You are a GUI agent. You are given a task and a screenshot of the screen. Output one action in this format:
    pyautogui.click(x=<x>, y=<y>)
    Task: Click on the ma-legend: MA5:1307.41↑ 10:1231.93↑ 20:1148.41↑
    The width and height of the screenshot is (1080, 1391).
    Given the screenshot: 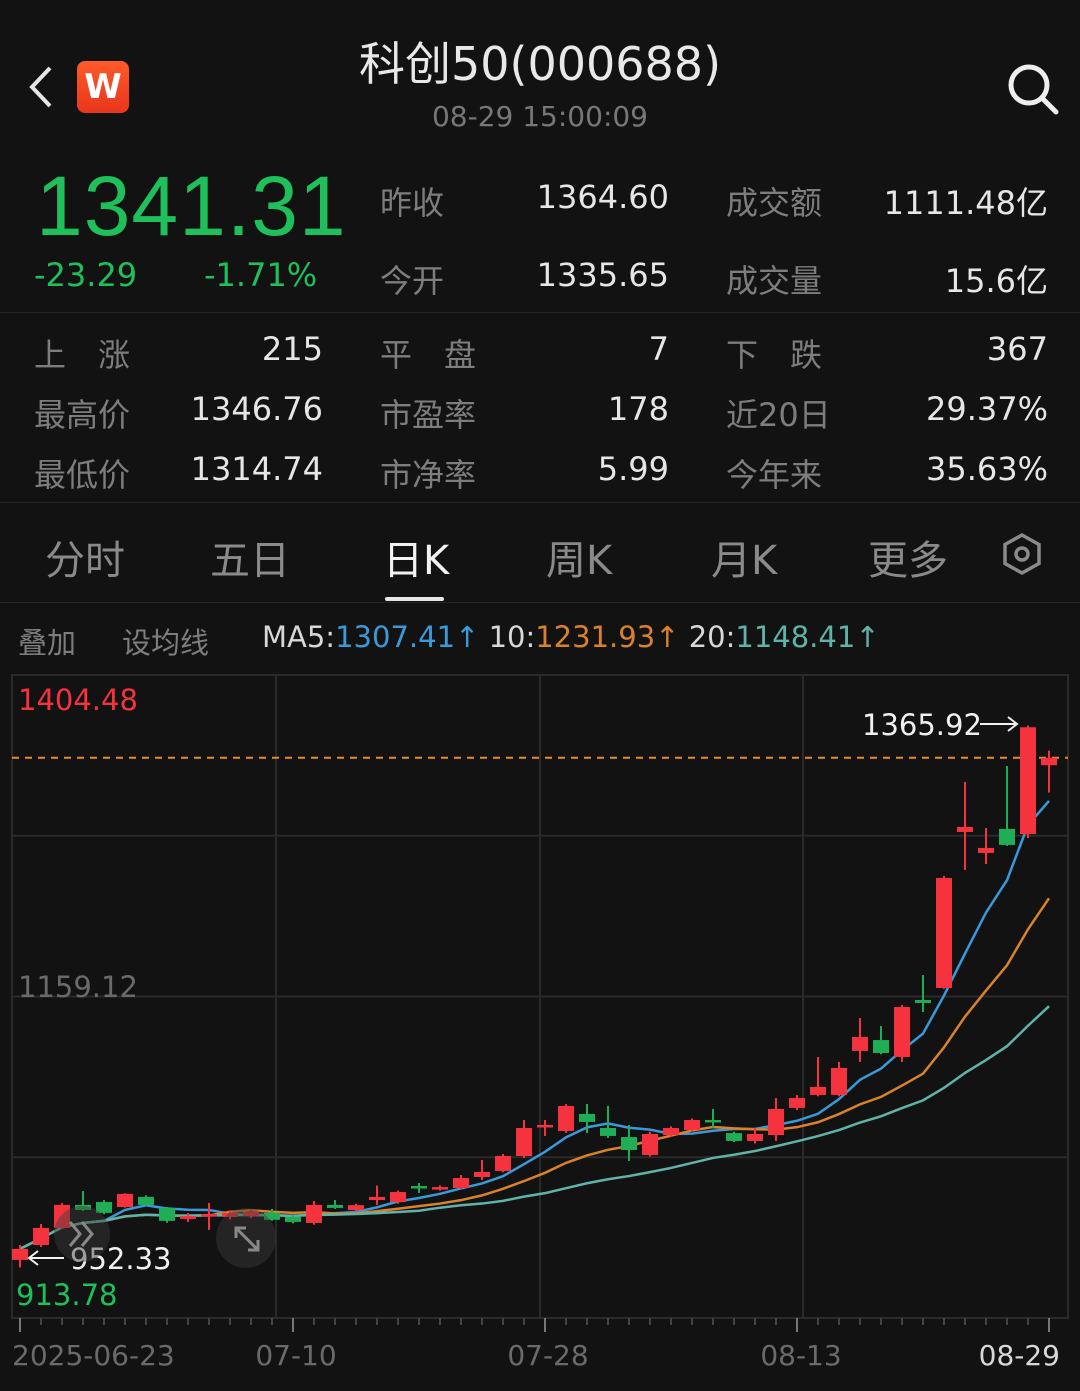 What is the action you would take?
    pyautogui.click(x=571, y=637)
    